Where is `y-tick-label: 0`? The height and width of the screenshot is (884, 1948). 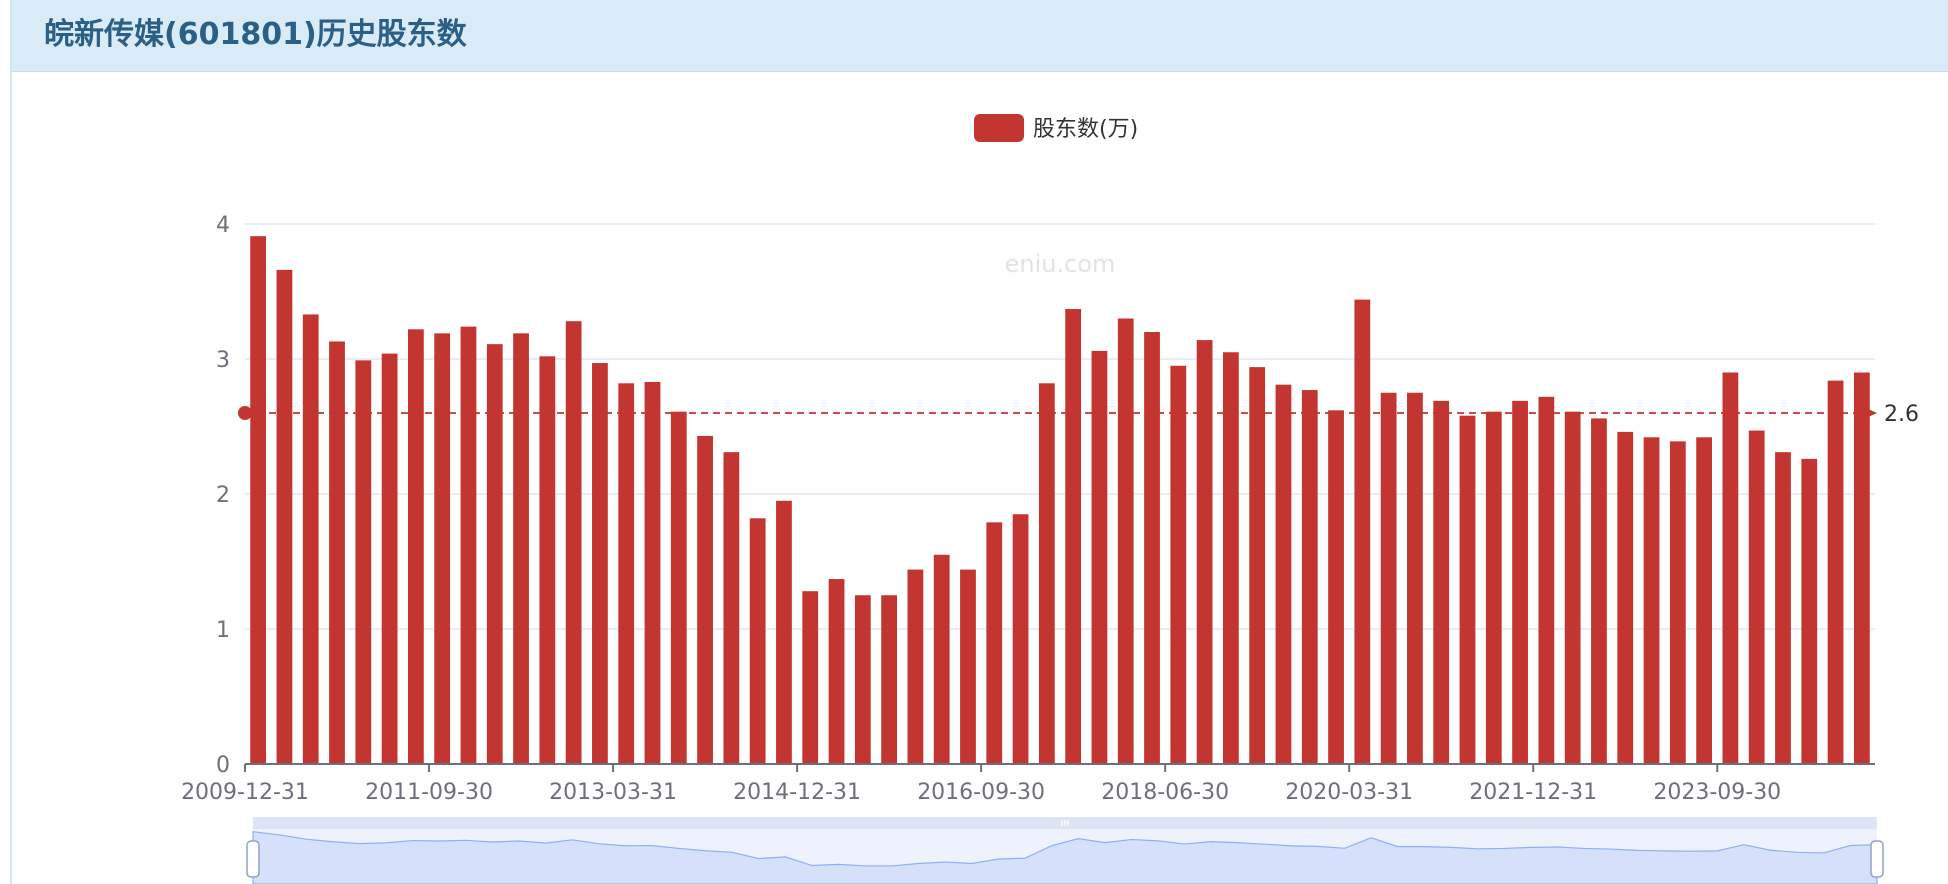
y-tick-label: 0 is located at coordinates (223, 765).